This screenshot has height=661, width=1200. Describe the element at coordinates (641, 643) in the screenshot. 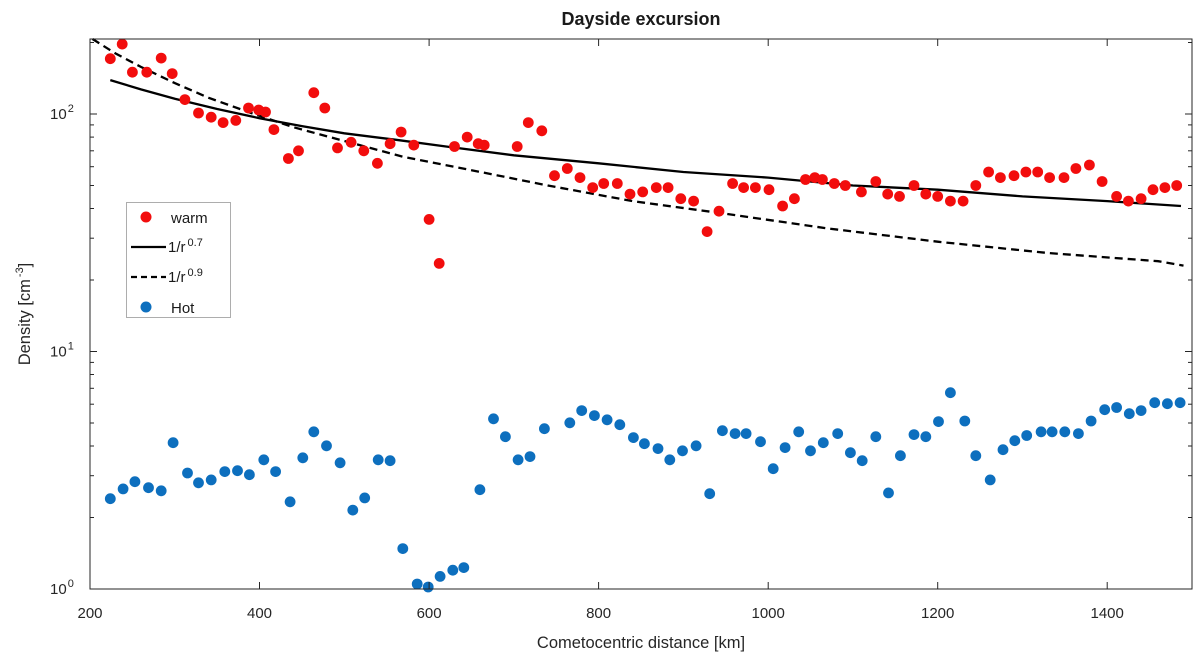

I see `x-axis-label: Cometocentric distance [km]` at that location.